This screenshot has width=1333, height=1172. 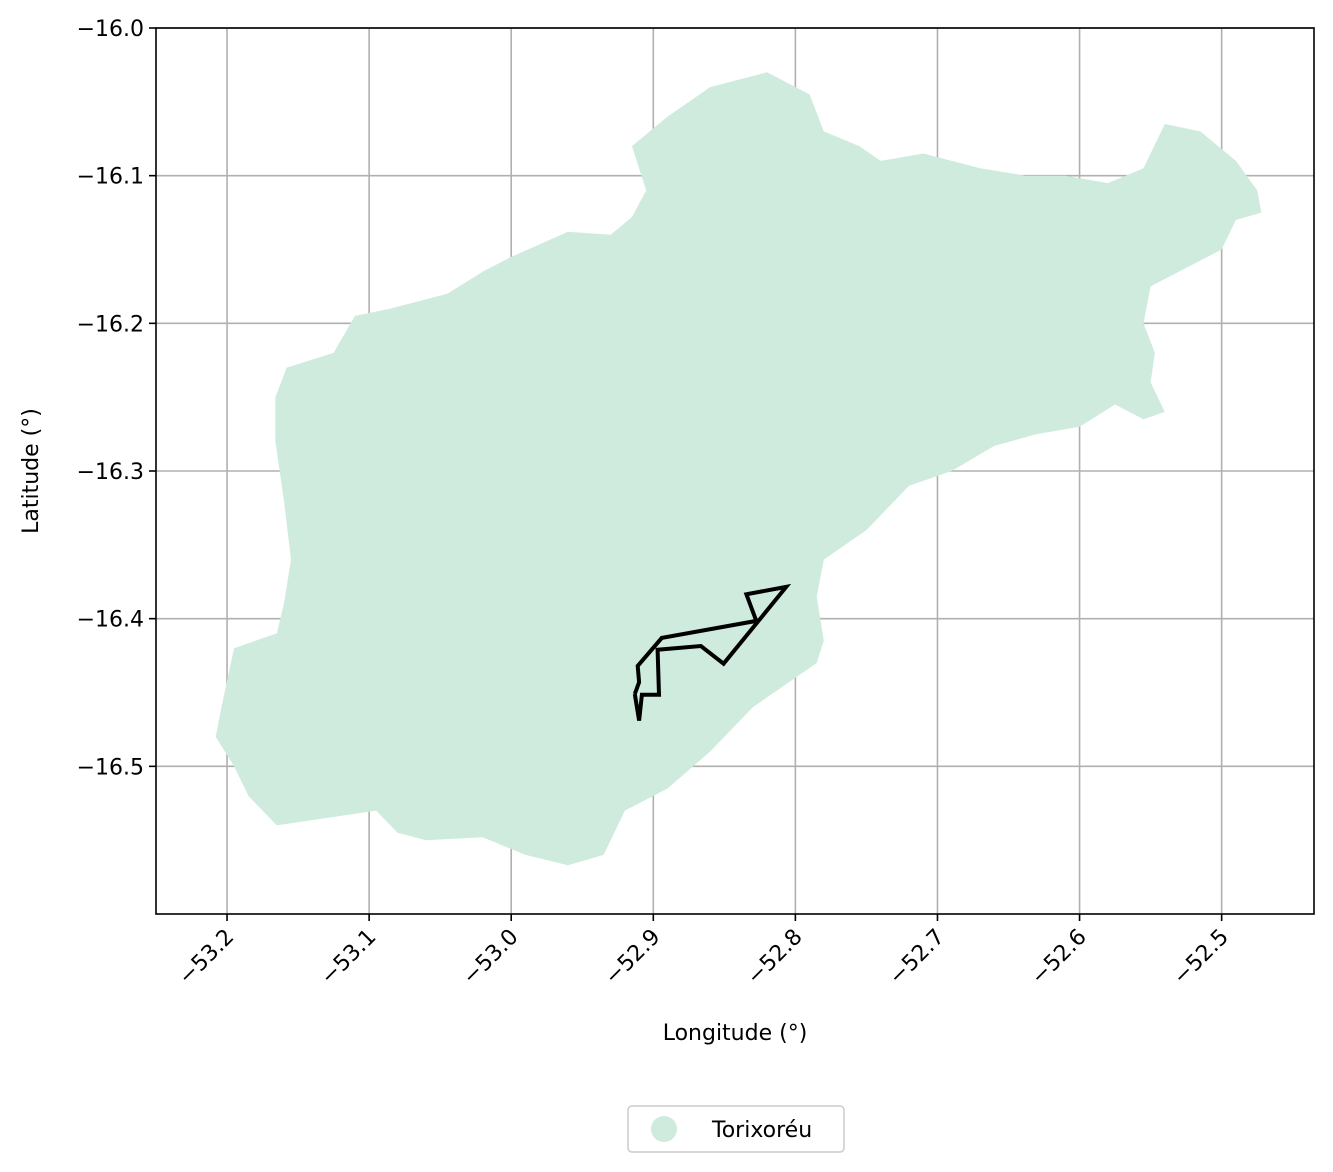 I want to click on legend-box, so click(x=736, y=1129).